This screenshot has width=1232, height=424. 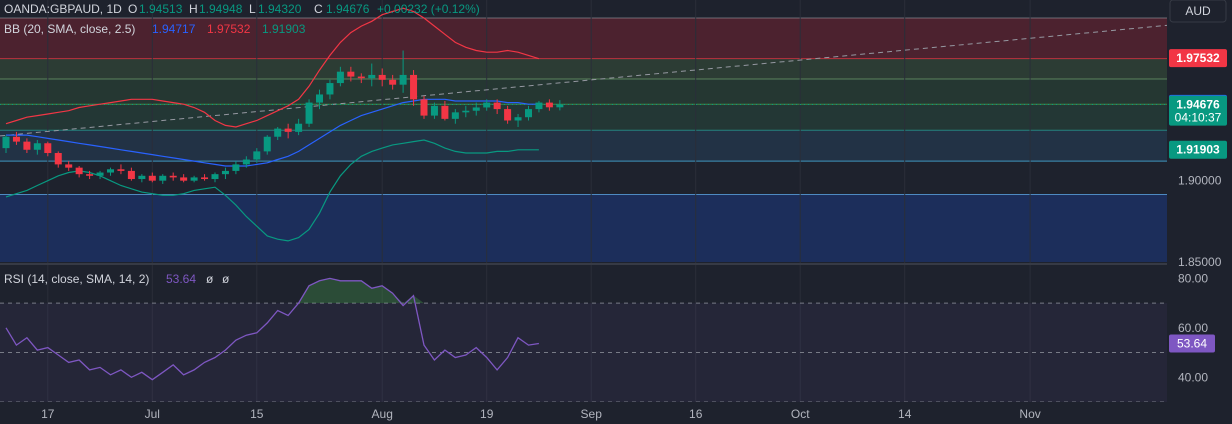 I want to click on currency-button, so click(x=1198, y=11).